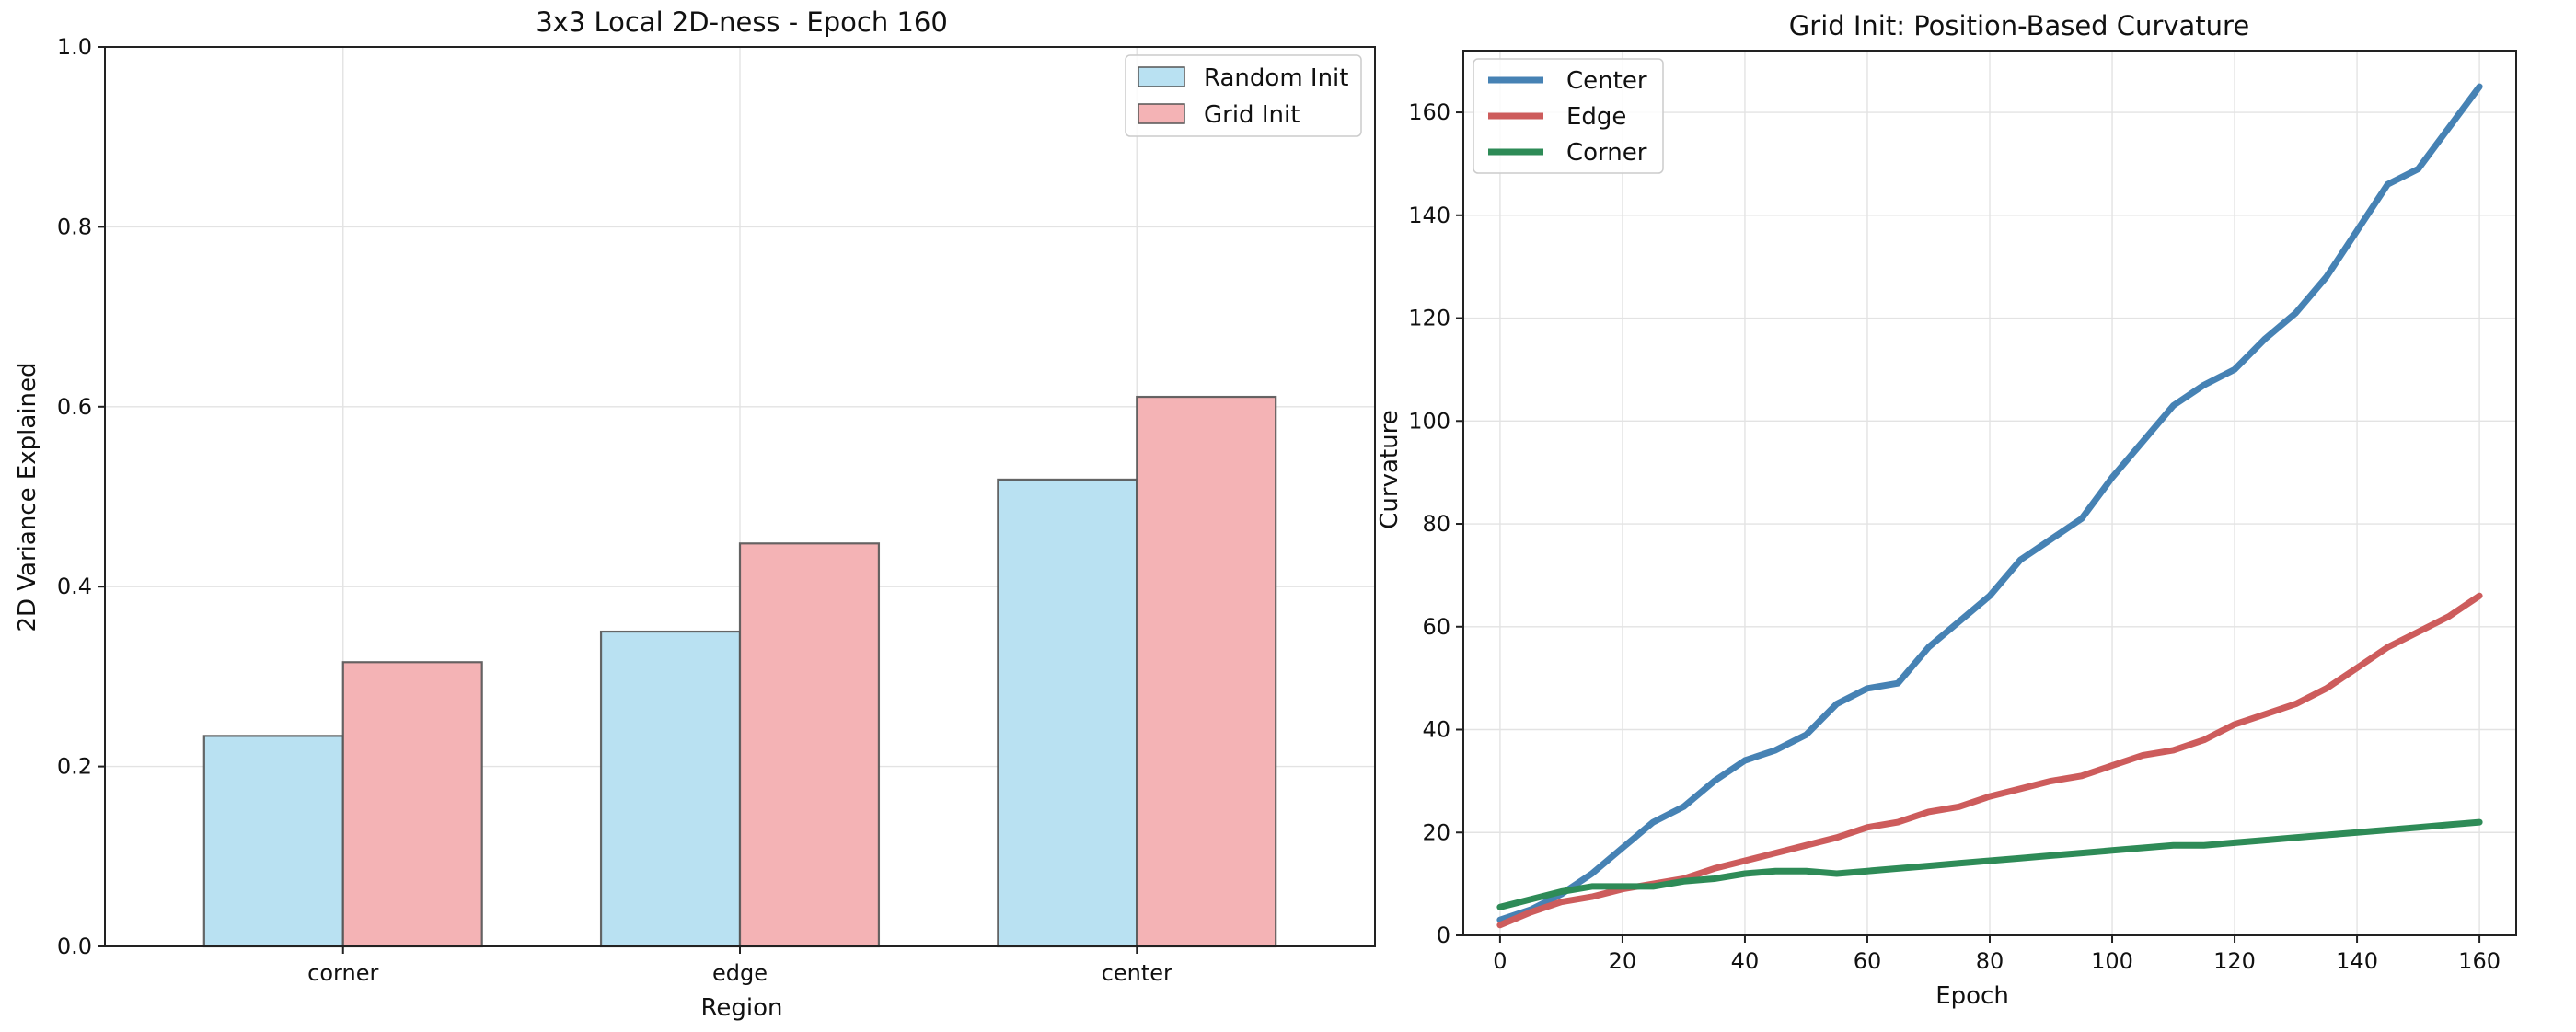  I want to click on legend-label-edge: Edge, so click(1596, 117).